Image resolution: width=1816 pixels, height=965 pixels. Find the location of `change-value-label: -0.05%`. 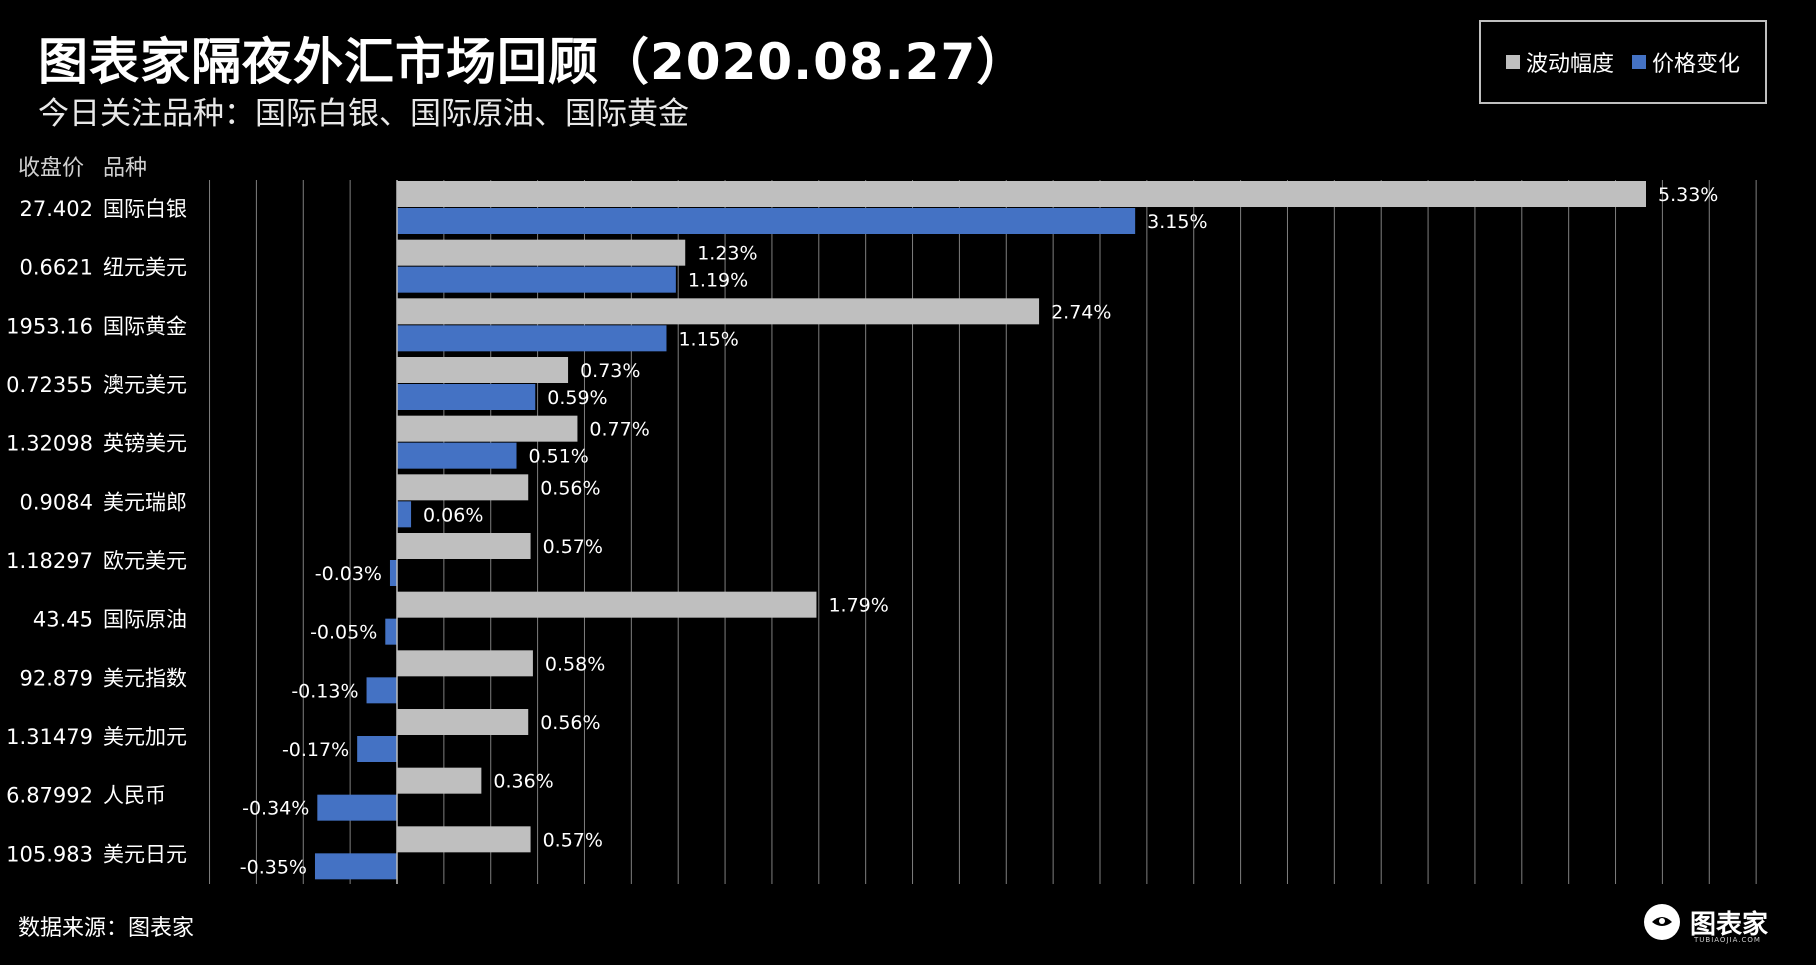

change-value-label: -0.05% is located at coordinates (343, 633).